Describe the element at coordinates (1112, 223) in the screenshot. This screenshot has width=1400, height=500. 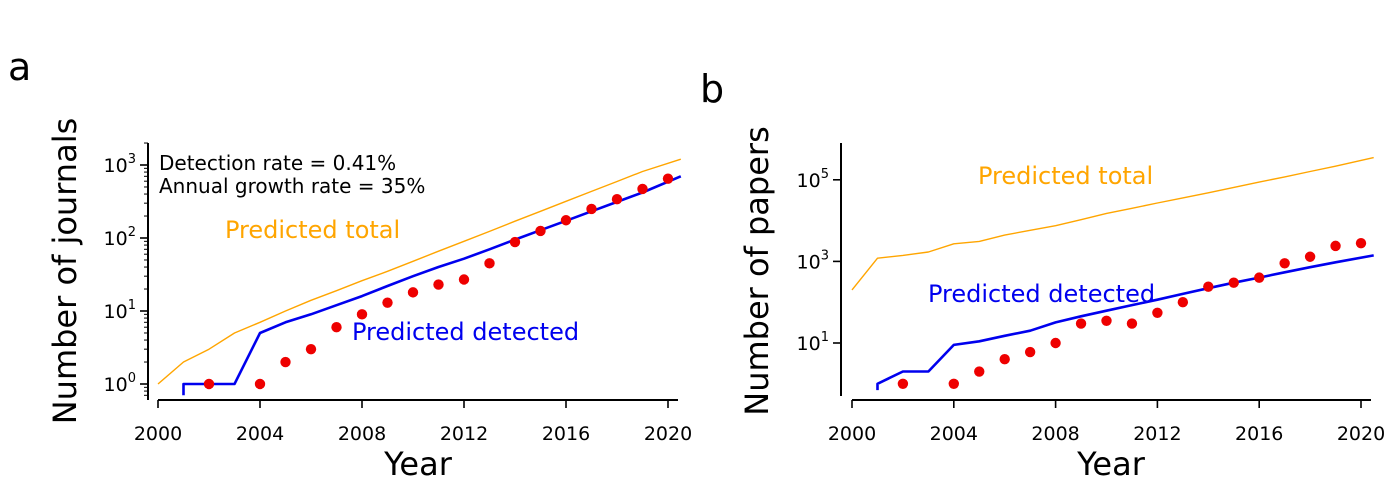
I see `panel-b-predicted-total-line` at that location.